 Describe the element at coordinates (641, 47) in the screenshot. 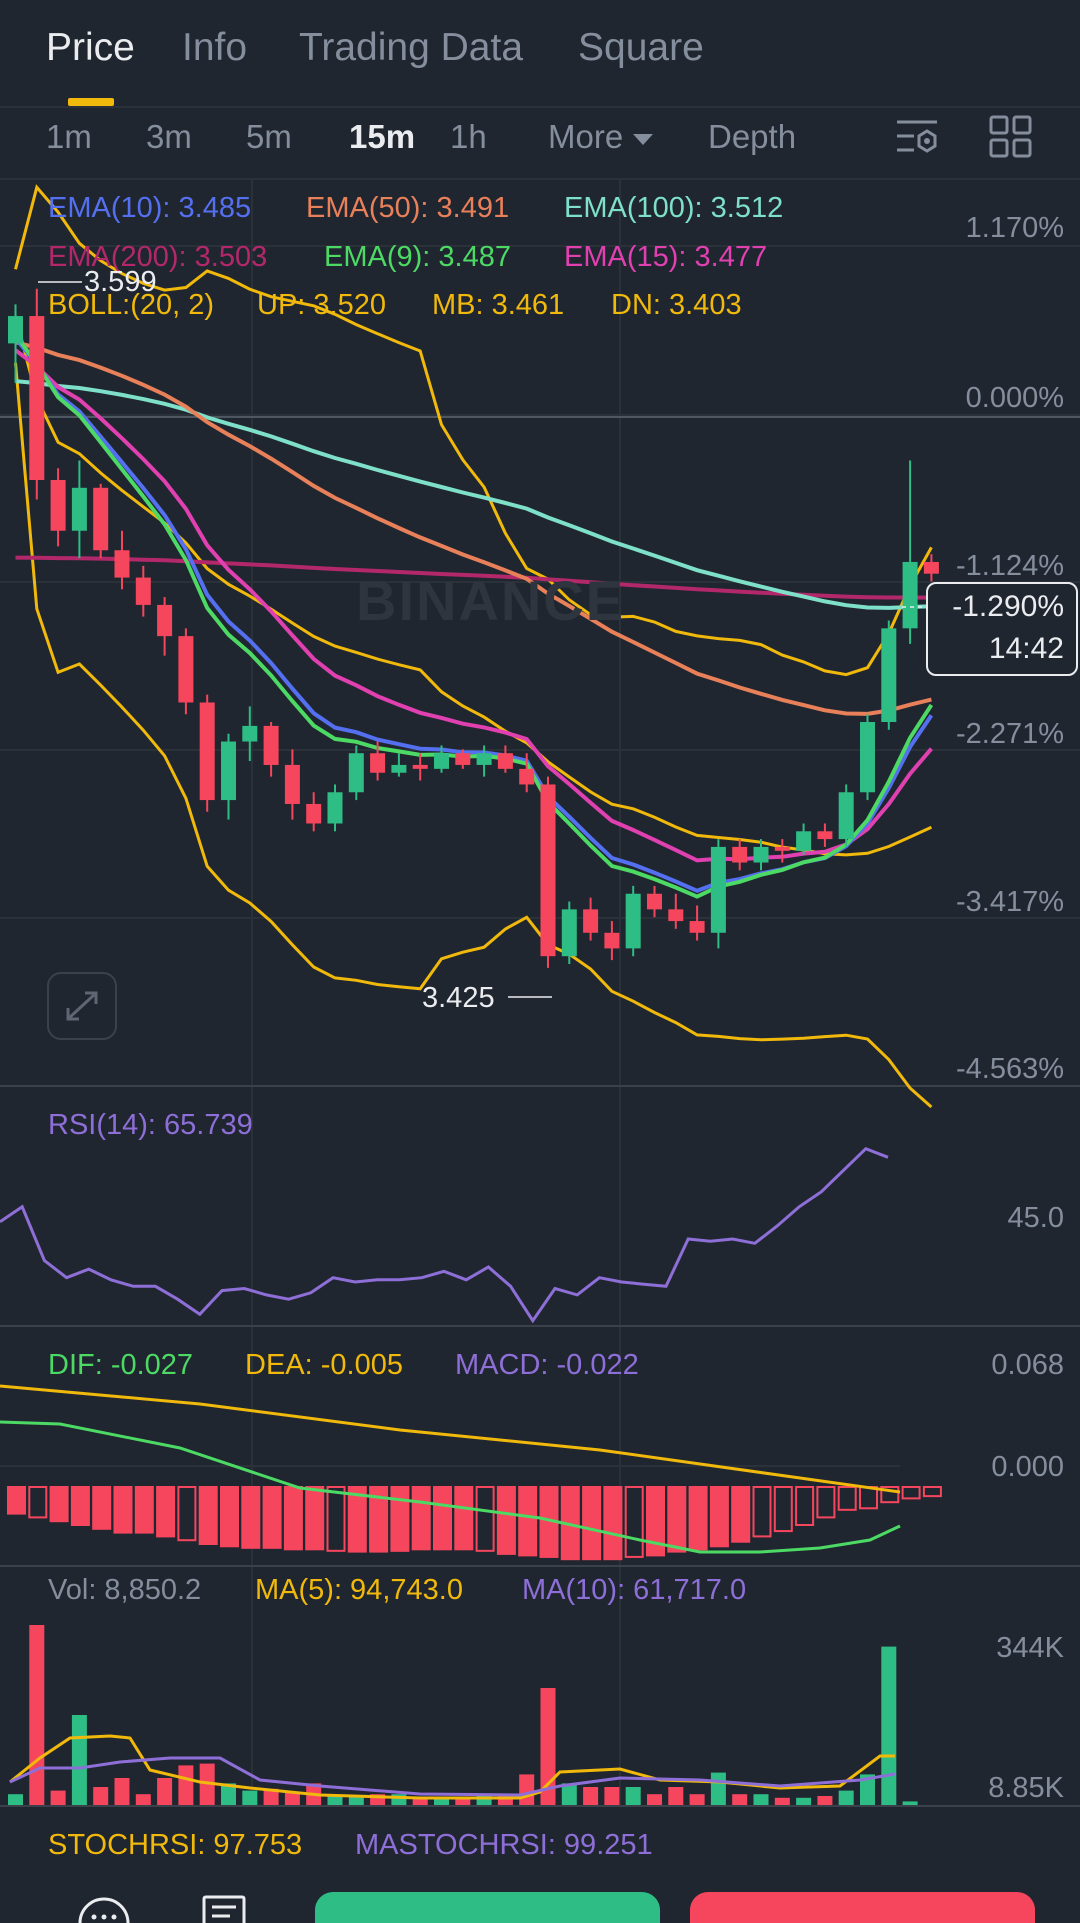

I see `tab-square: Square` at that location.